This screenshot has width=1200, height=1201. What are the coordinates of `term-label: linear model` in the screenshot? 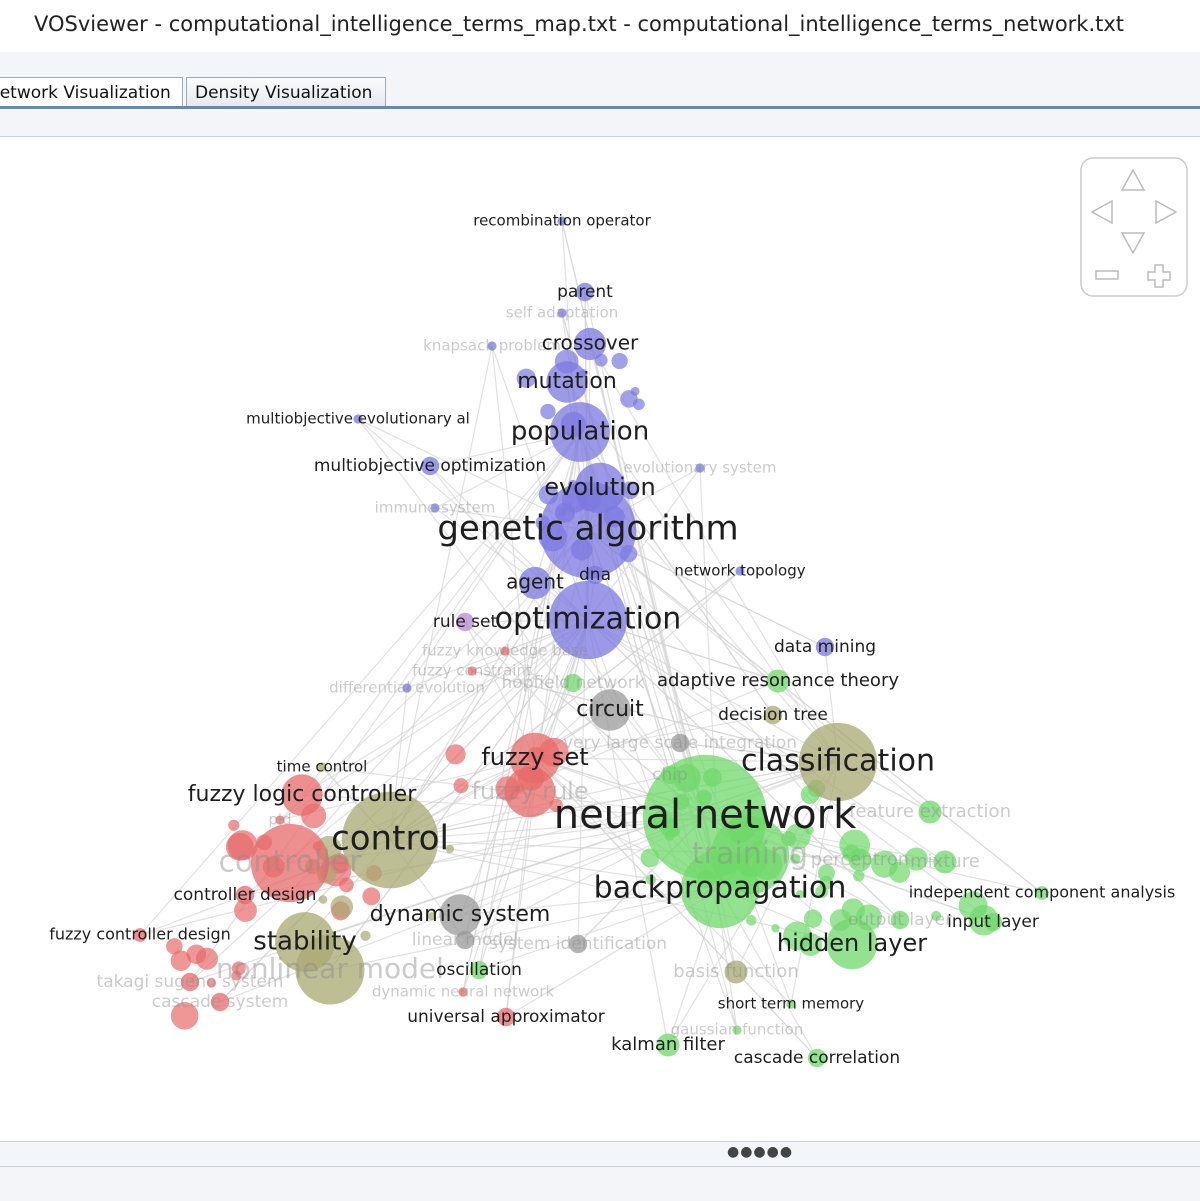 It's located at (465, 940).